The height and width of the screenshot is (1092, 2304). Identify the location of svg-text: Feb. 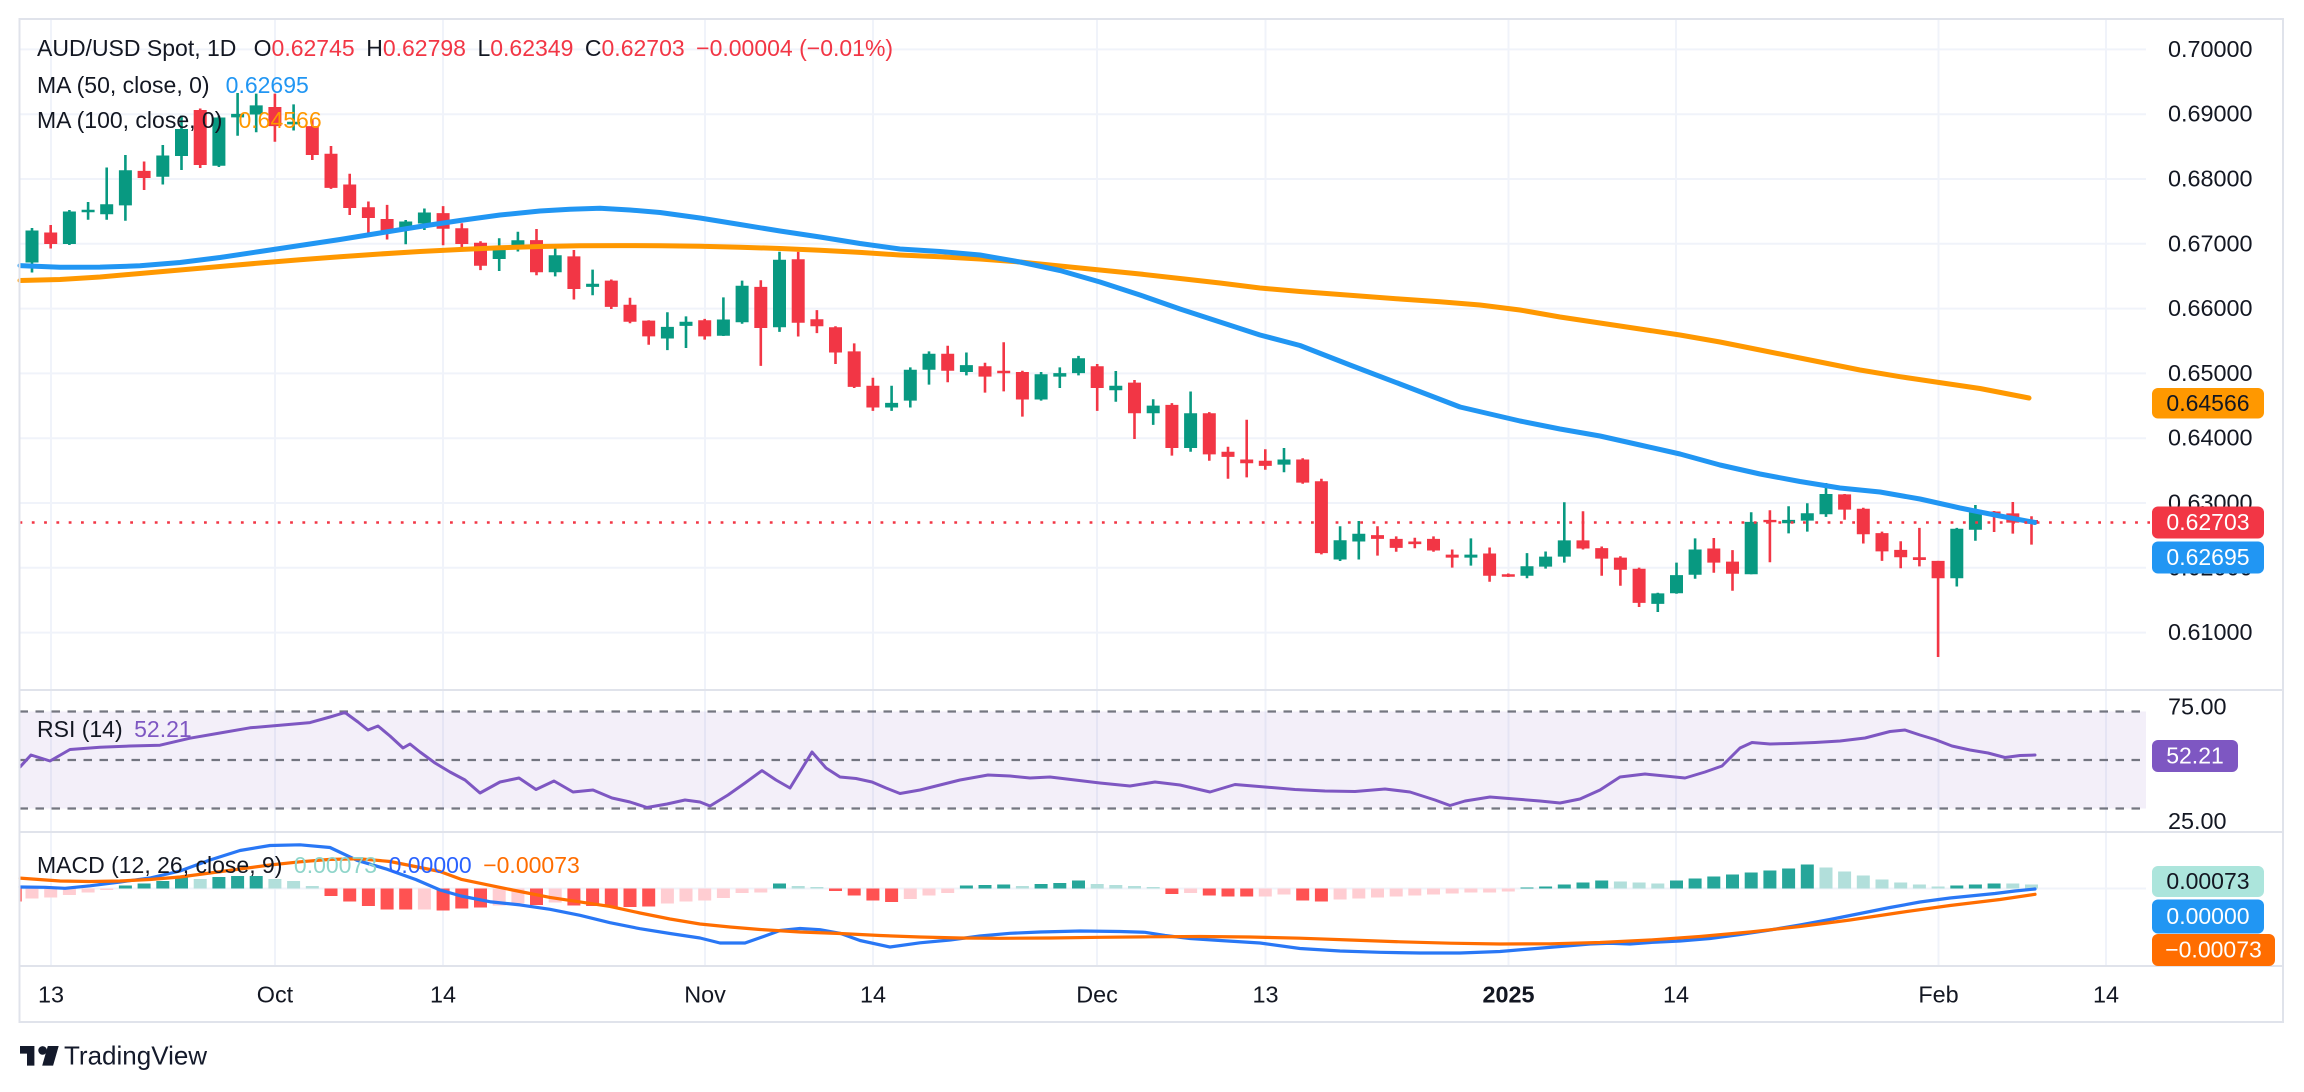
(1938, 995).